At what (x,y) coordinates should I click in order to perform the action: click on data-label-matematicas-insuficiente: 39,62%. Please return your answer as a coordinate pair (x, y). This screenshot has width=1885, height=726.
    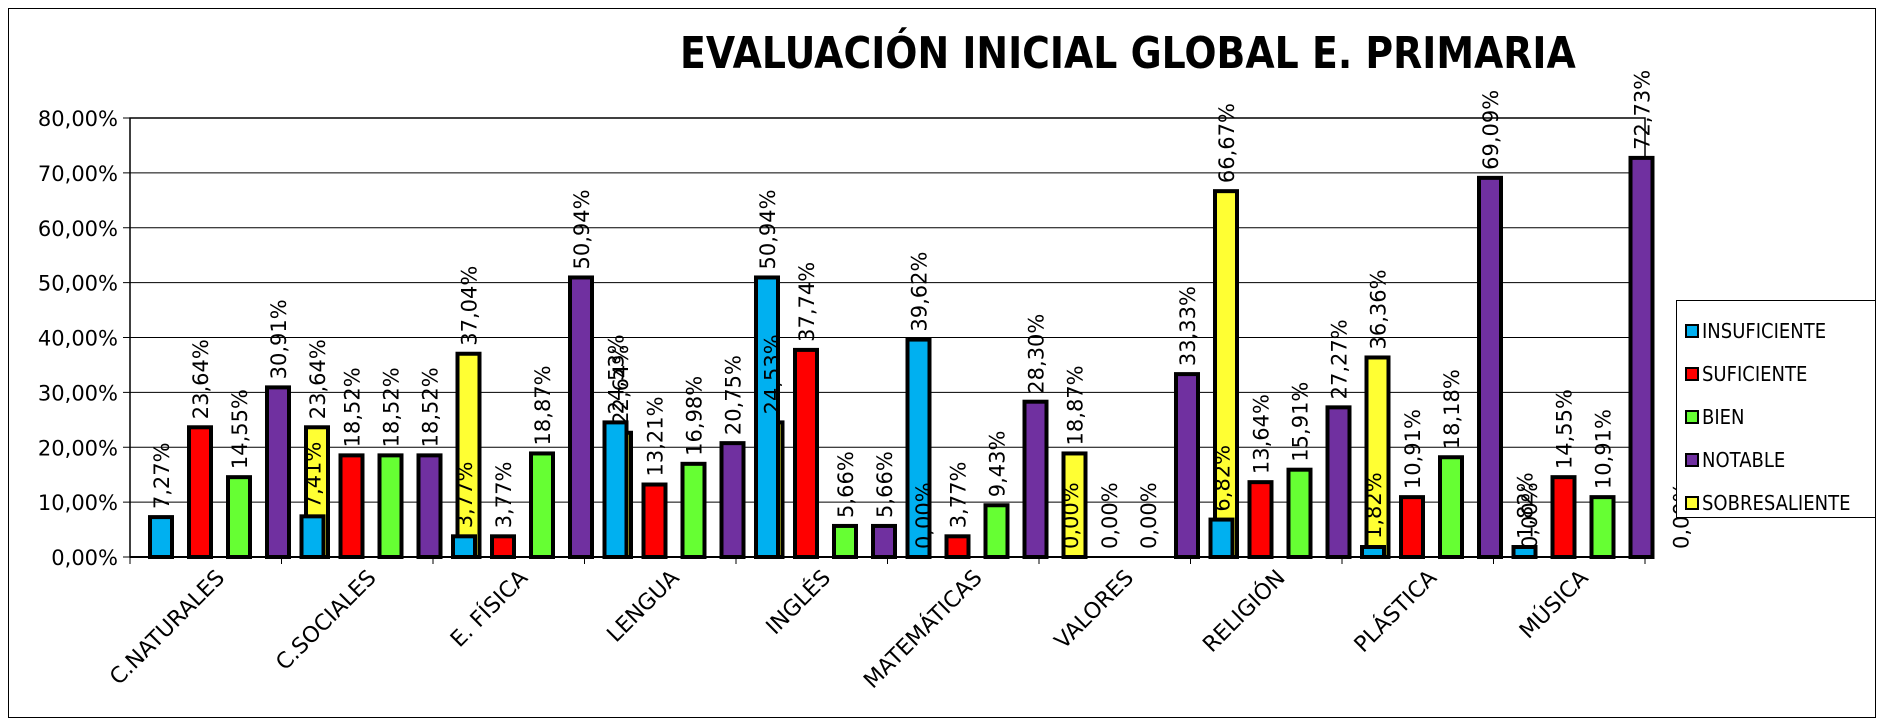
    Looking at the image, I should click on (920, 292).